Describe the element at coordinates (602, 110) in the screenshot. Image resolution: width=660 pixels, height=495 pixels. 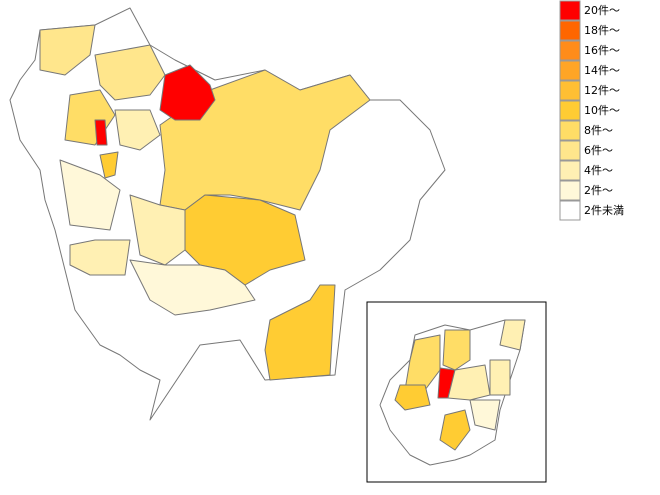
I see `legend-label: 10件～` at that location.